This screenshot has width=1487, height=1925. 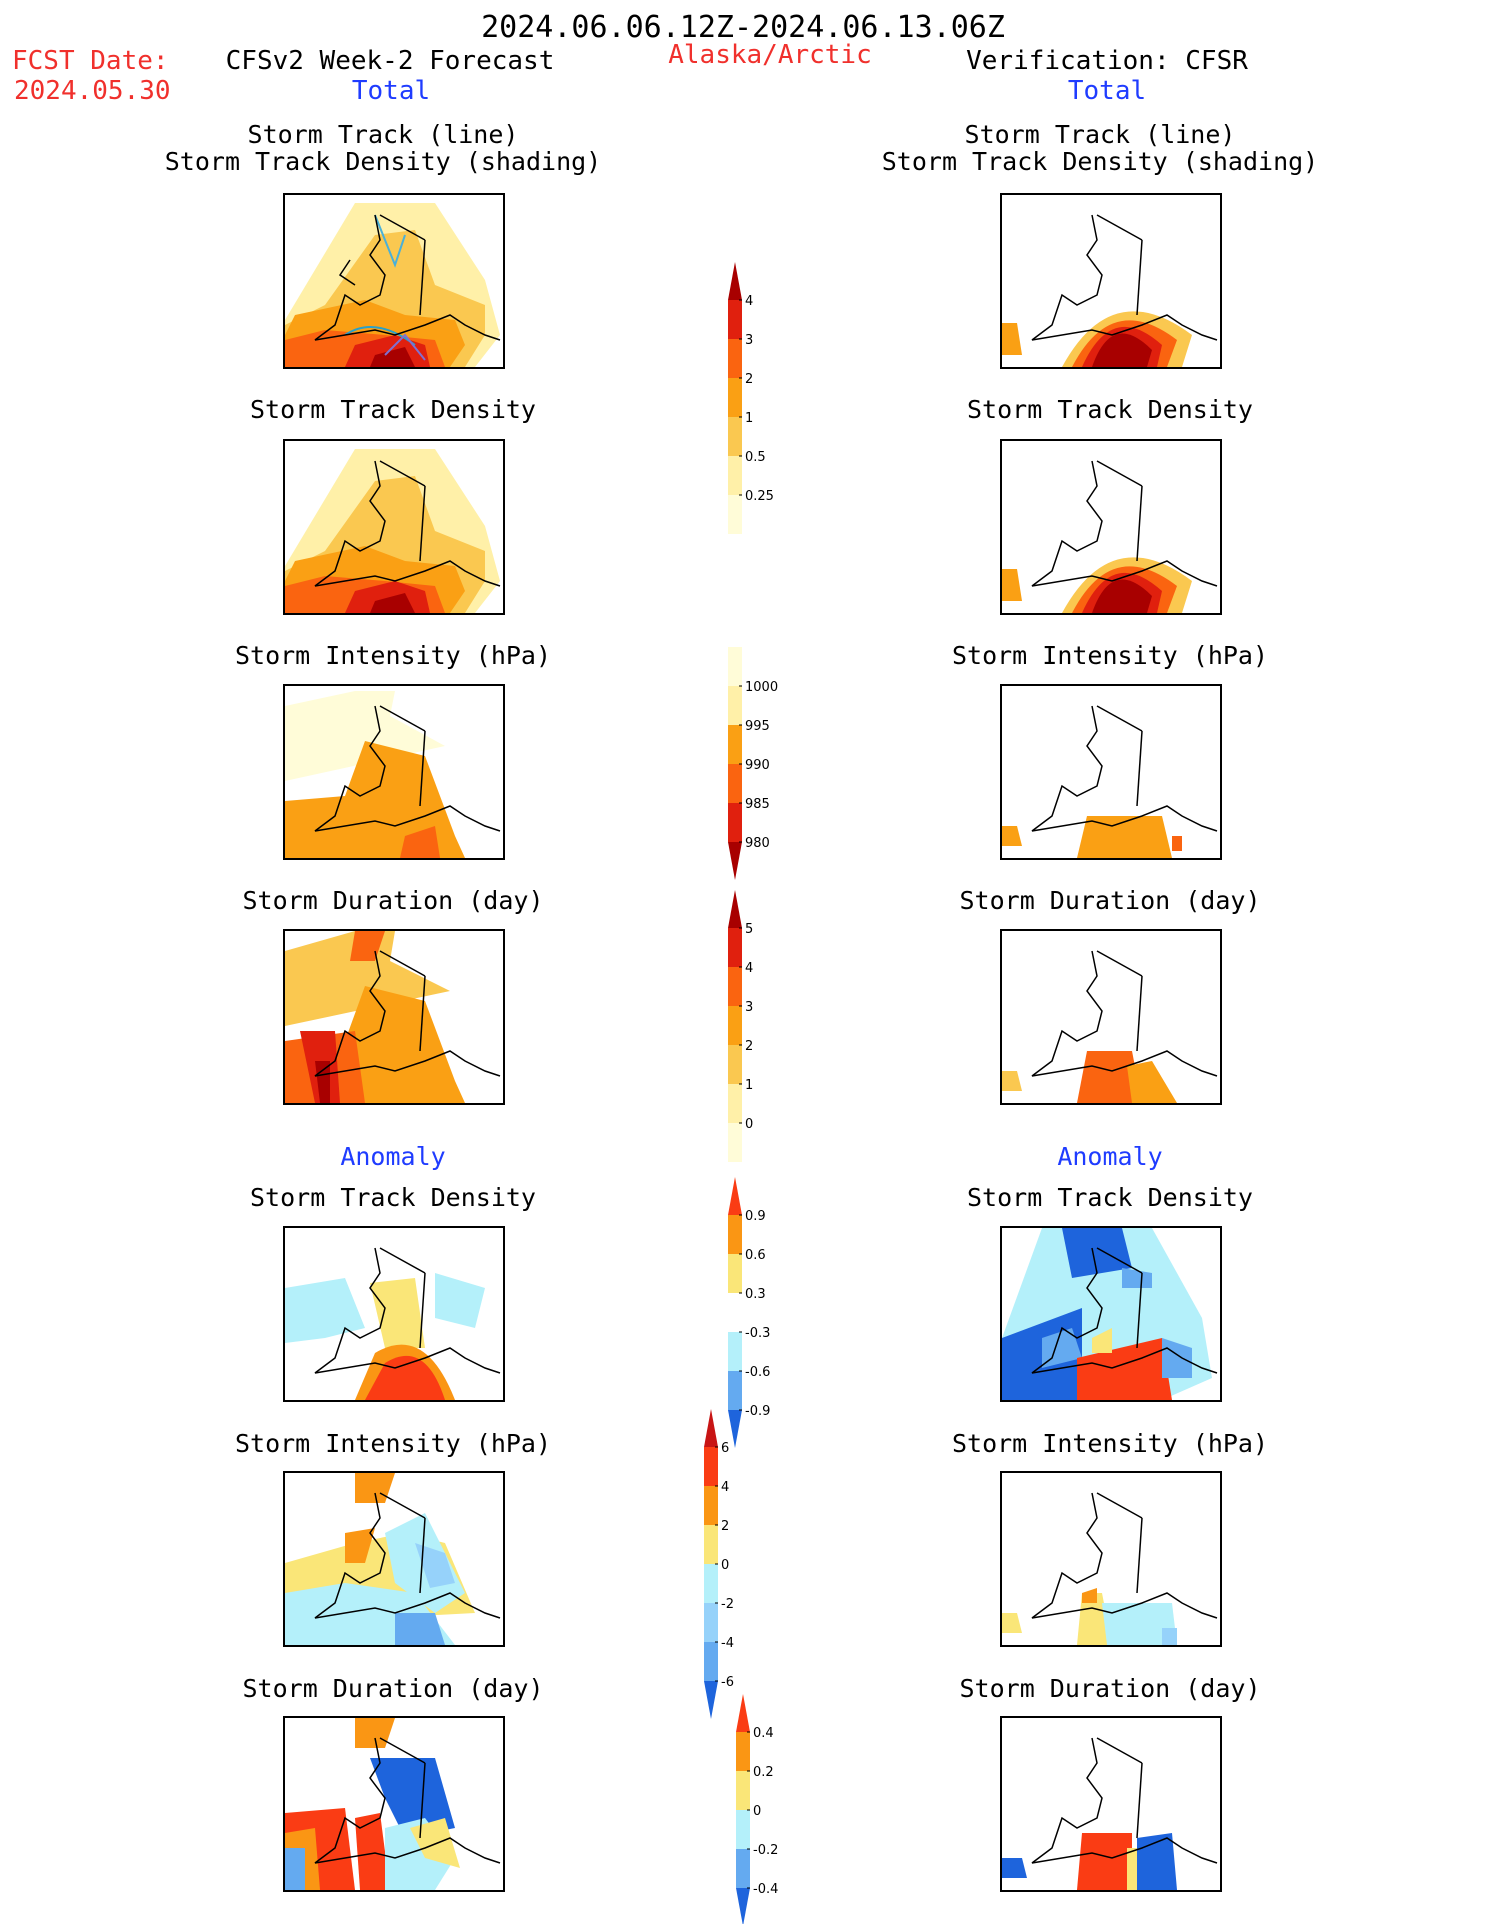 I want to click on colorbar-intensity: 1000 995 990 985 980, so click(x=753, y=763).